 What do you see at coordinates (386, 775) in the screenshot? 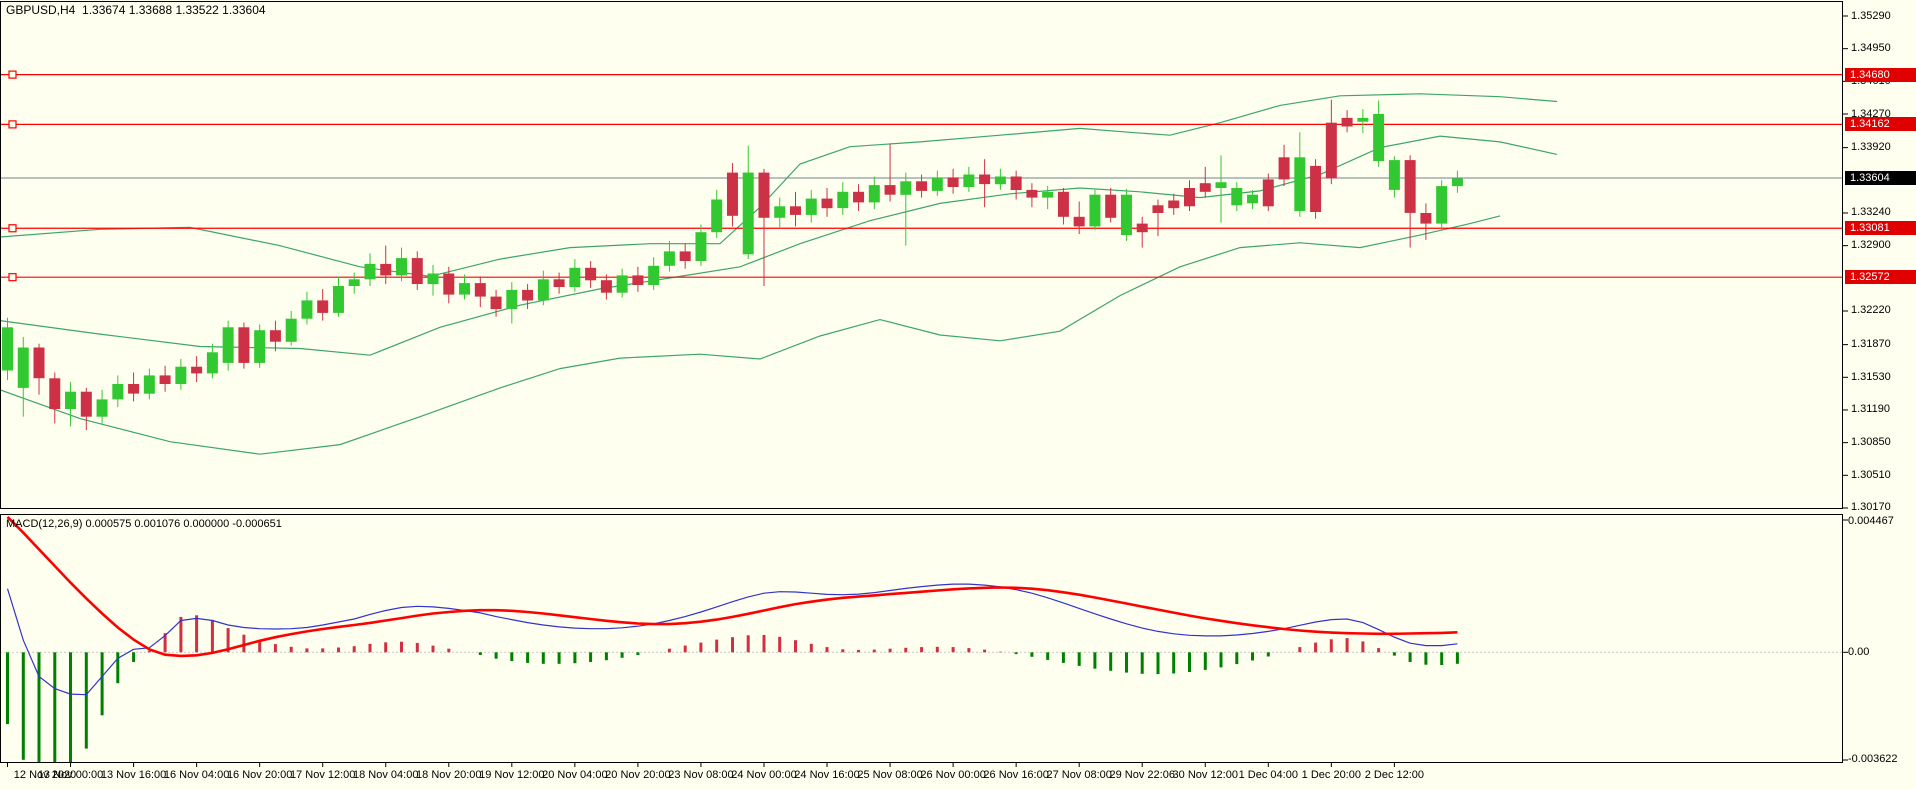
I see `time-tick-label: 18 Nov 04:00` at bounding box center [386, 775].